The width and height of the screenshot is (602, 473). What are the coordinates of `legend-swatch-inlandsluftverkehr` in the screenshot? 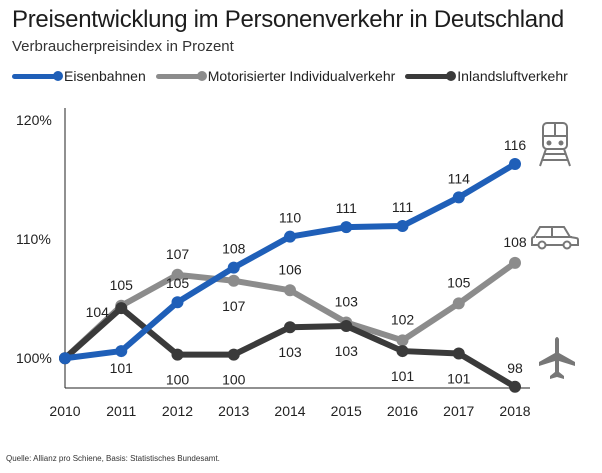 It's located at (431, 76).